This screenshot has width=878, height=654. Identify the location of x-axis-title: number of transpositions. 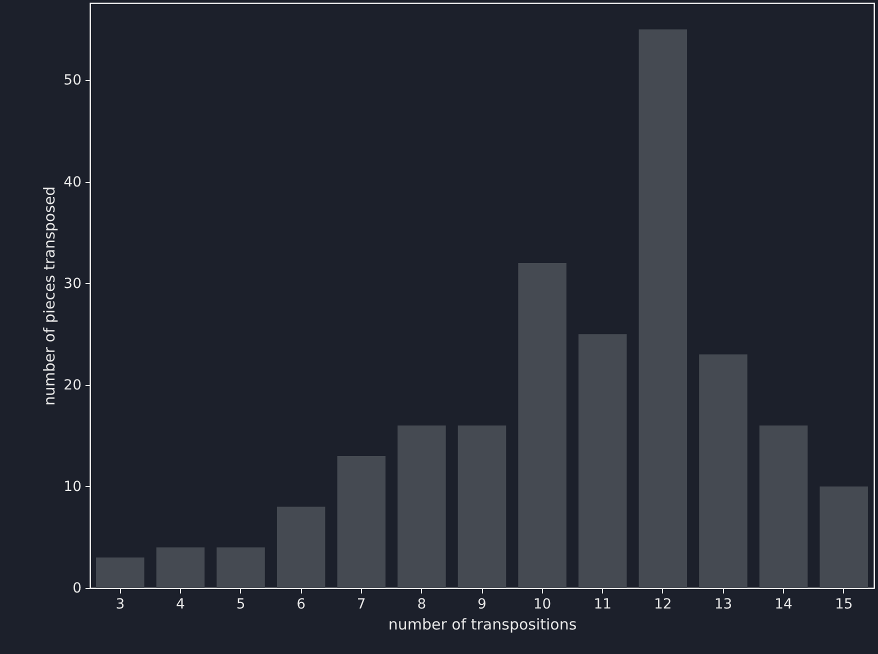
(482, 625).